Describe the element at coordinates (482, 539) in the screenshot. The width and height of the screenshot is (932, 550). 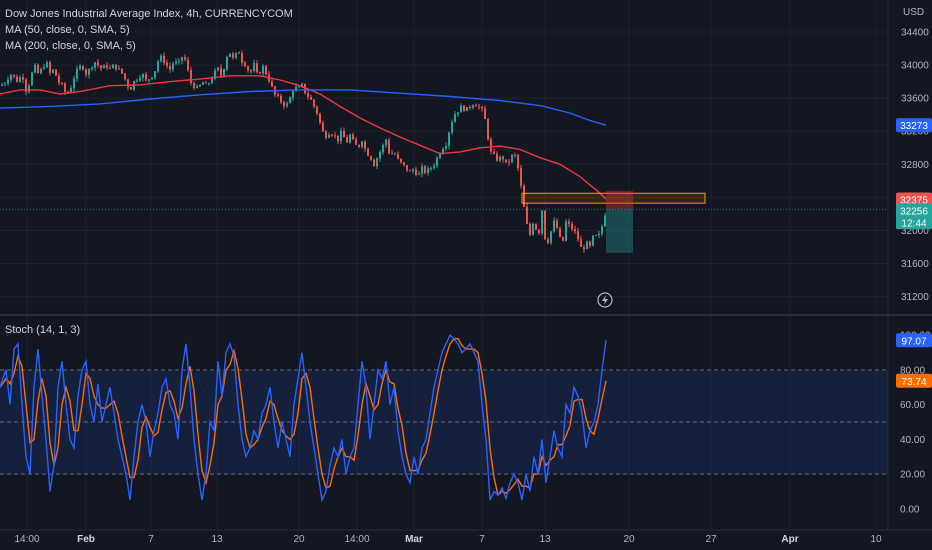
I see `time-tick-label: 7` at that location.